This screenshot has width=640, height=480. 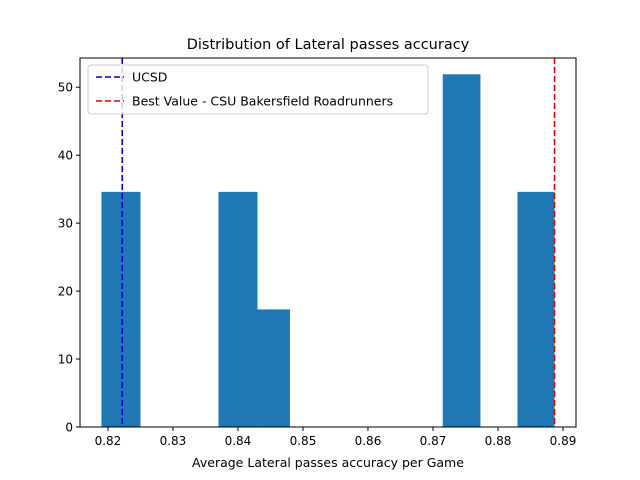 I want to click on x-tick-label: 0.85, so click(x=303, y=441).